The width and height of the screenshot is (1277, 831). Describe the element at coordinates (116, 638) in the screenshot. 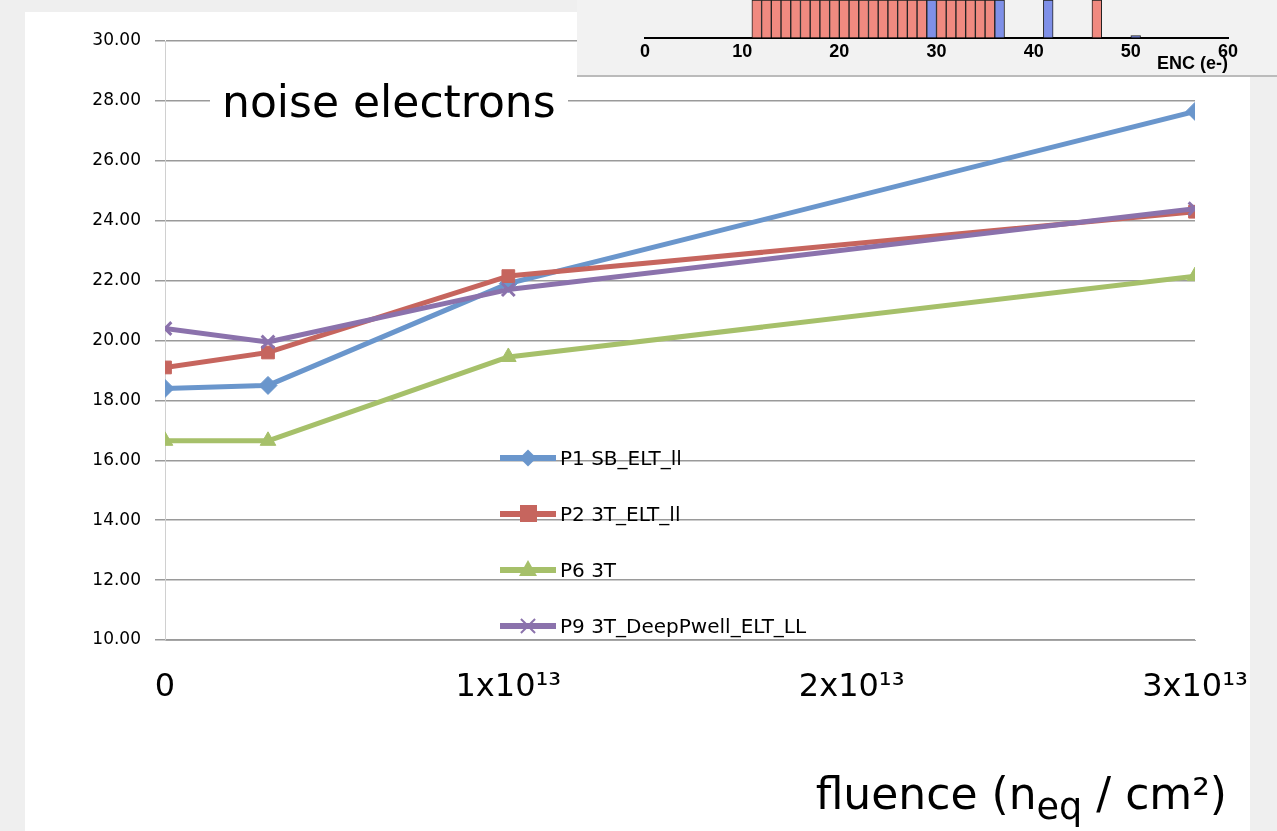

I see `y-tick-label: 10.00` at that location.